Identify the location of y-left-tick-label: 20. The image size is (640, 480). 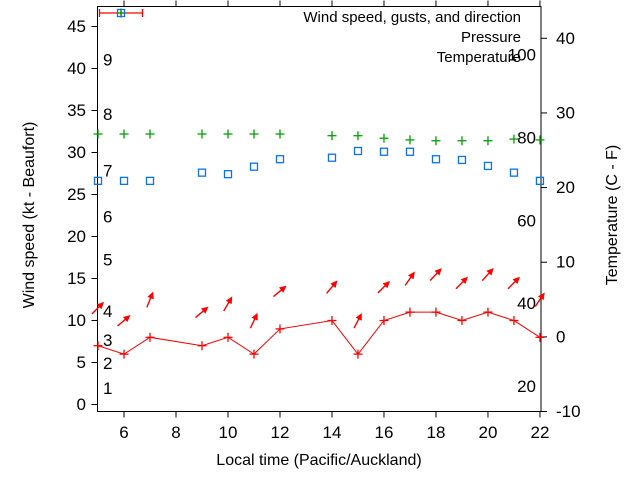
(76, 236).